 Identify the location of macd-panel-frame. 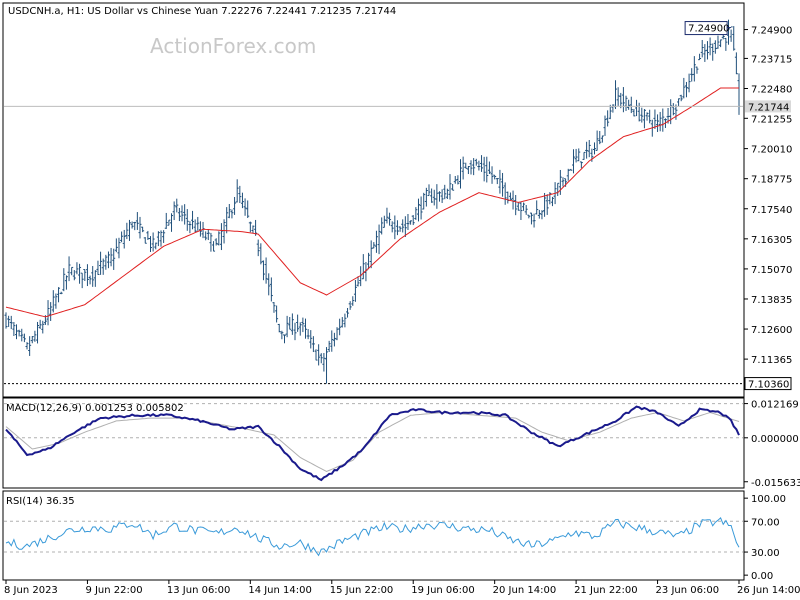
(373, 443).